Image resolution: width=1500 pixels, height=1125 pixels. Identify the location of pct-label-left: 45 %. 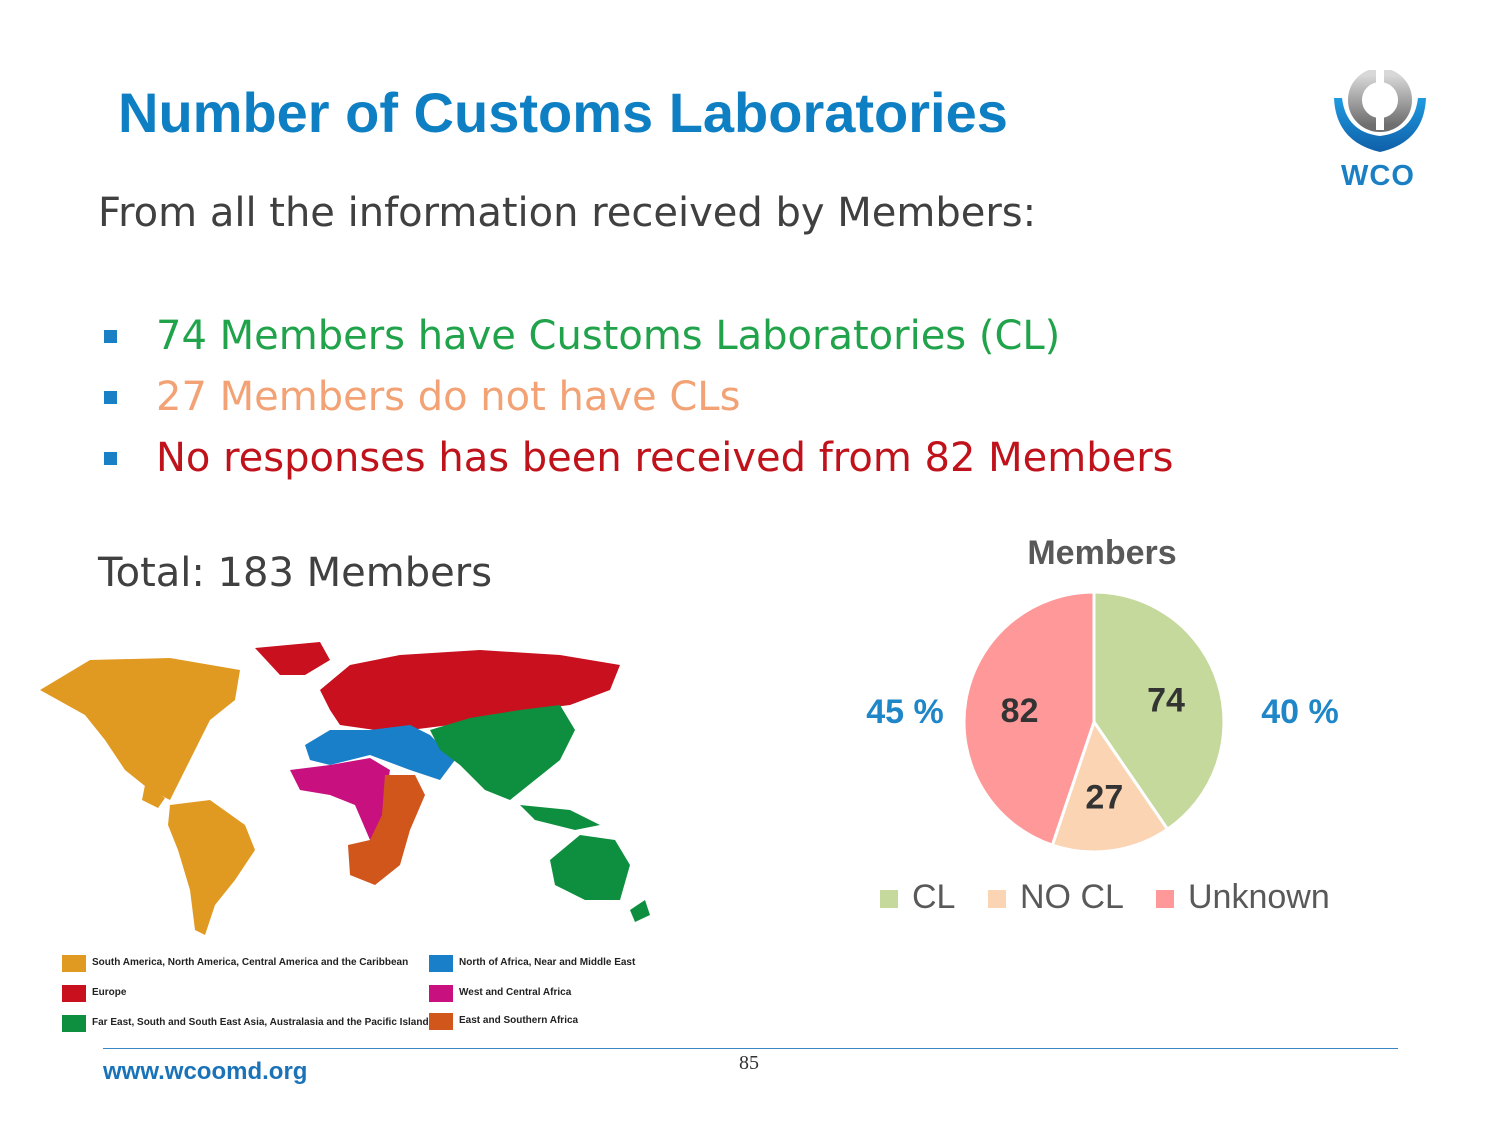
(905, 712).